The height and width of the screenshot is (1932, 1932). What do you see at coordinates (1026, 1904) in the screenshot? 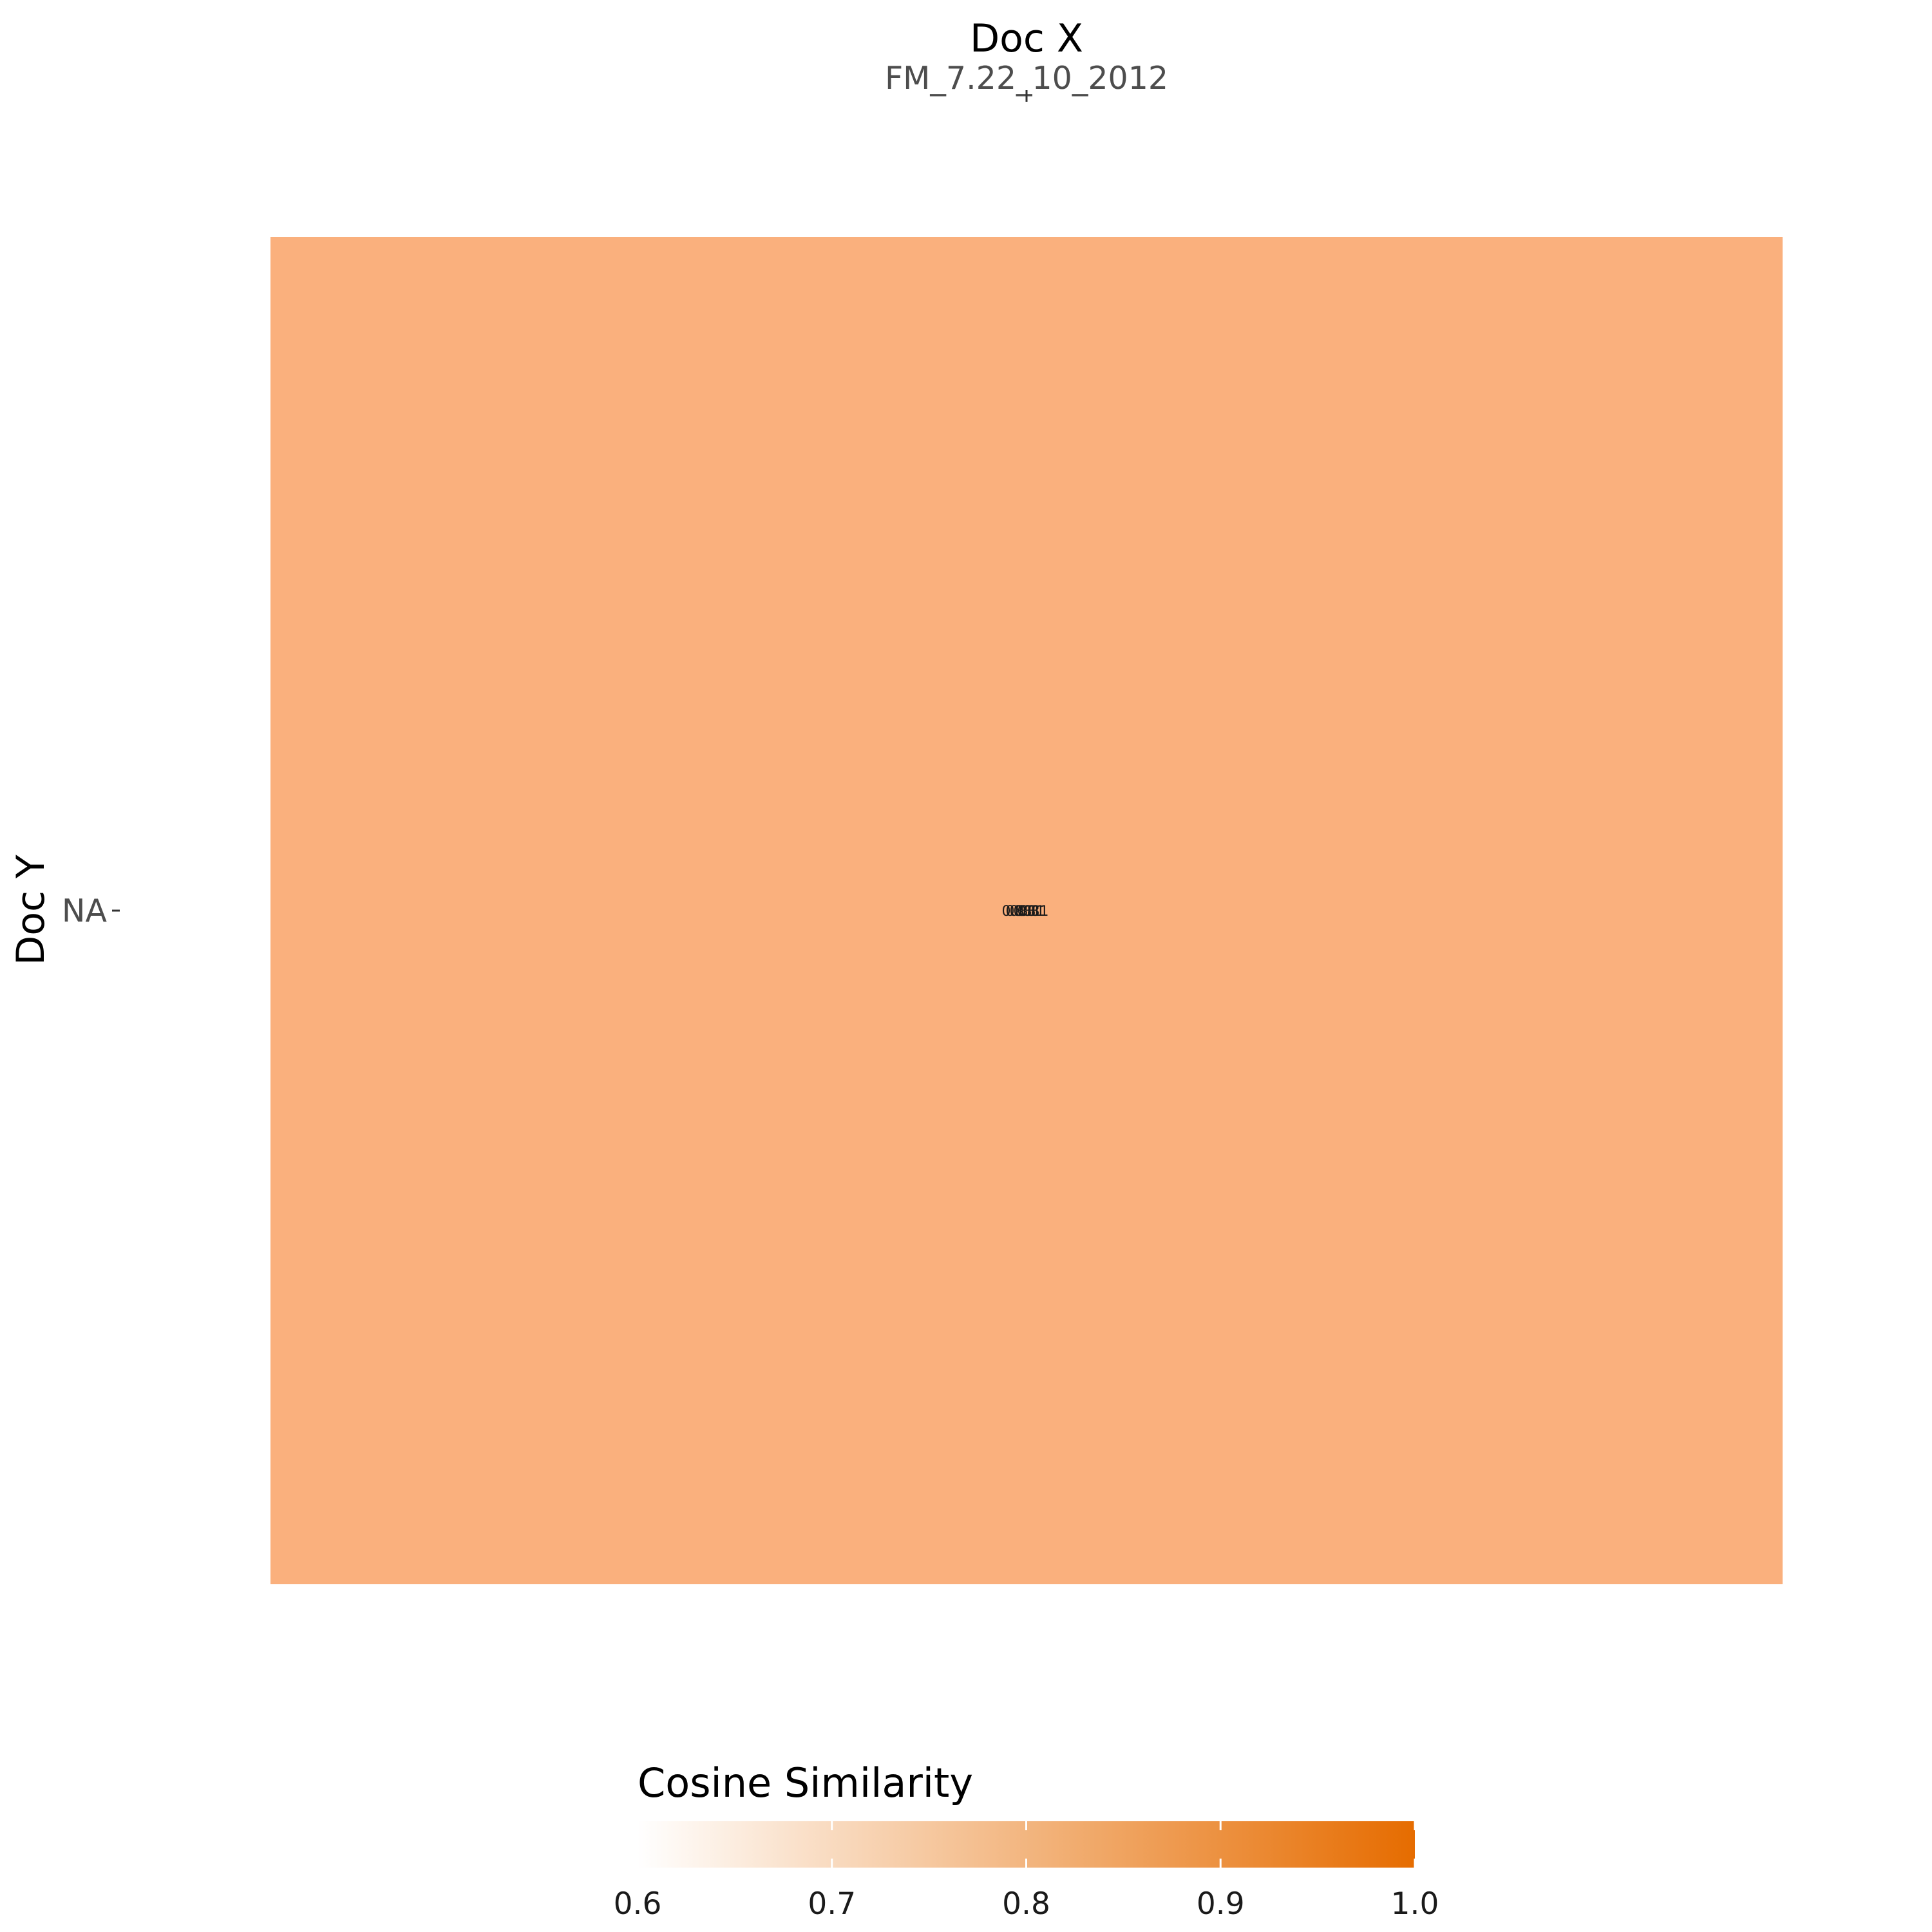
I see `legend-tick-label: 0.8` at bounding box center [1026, 1904].